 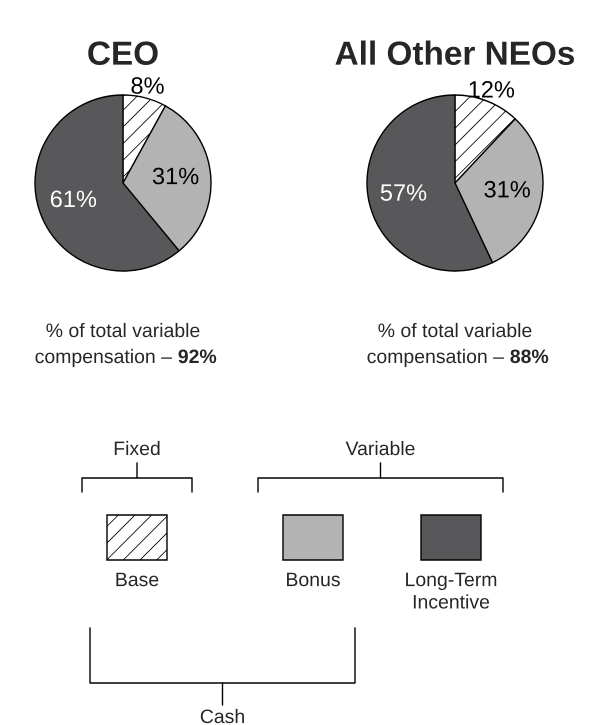 I want to click on text: % of total variable compensation – 92%, so click(x=125, y=345).